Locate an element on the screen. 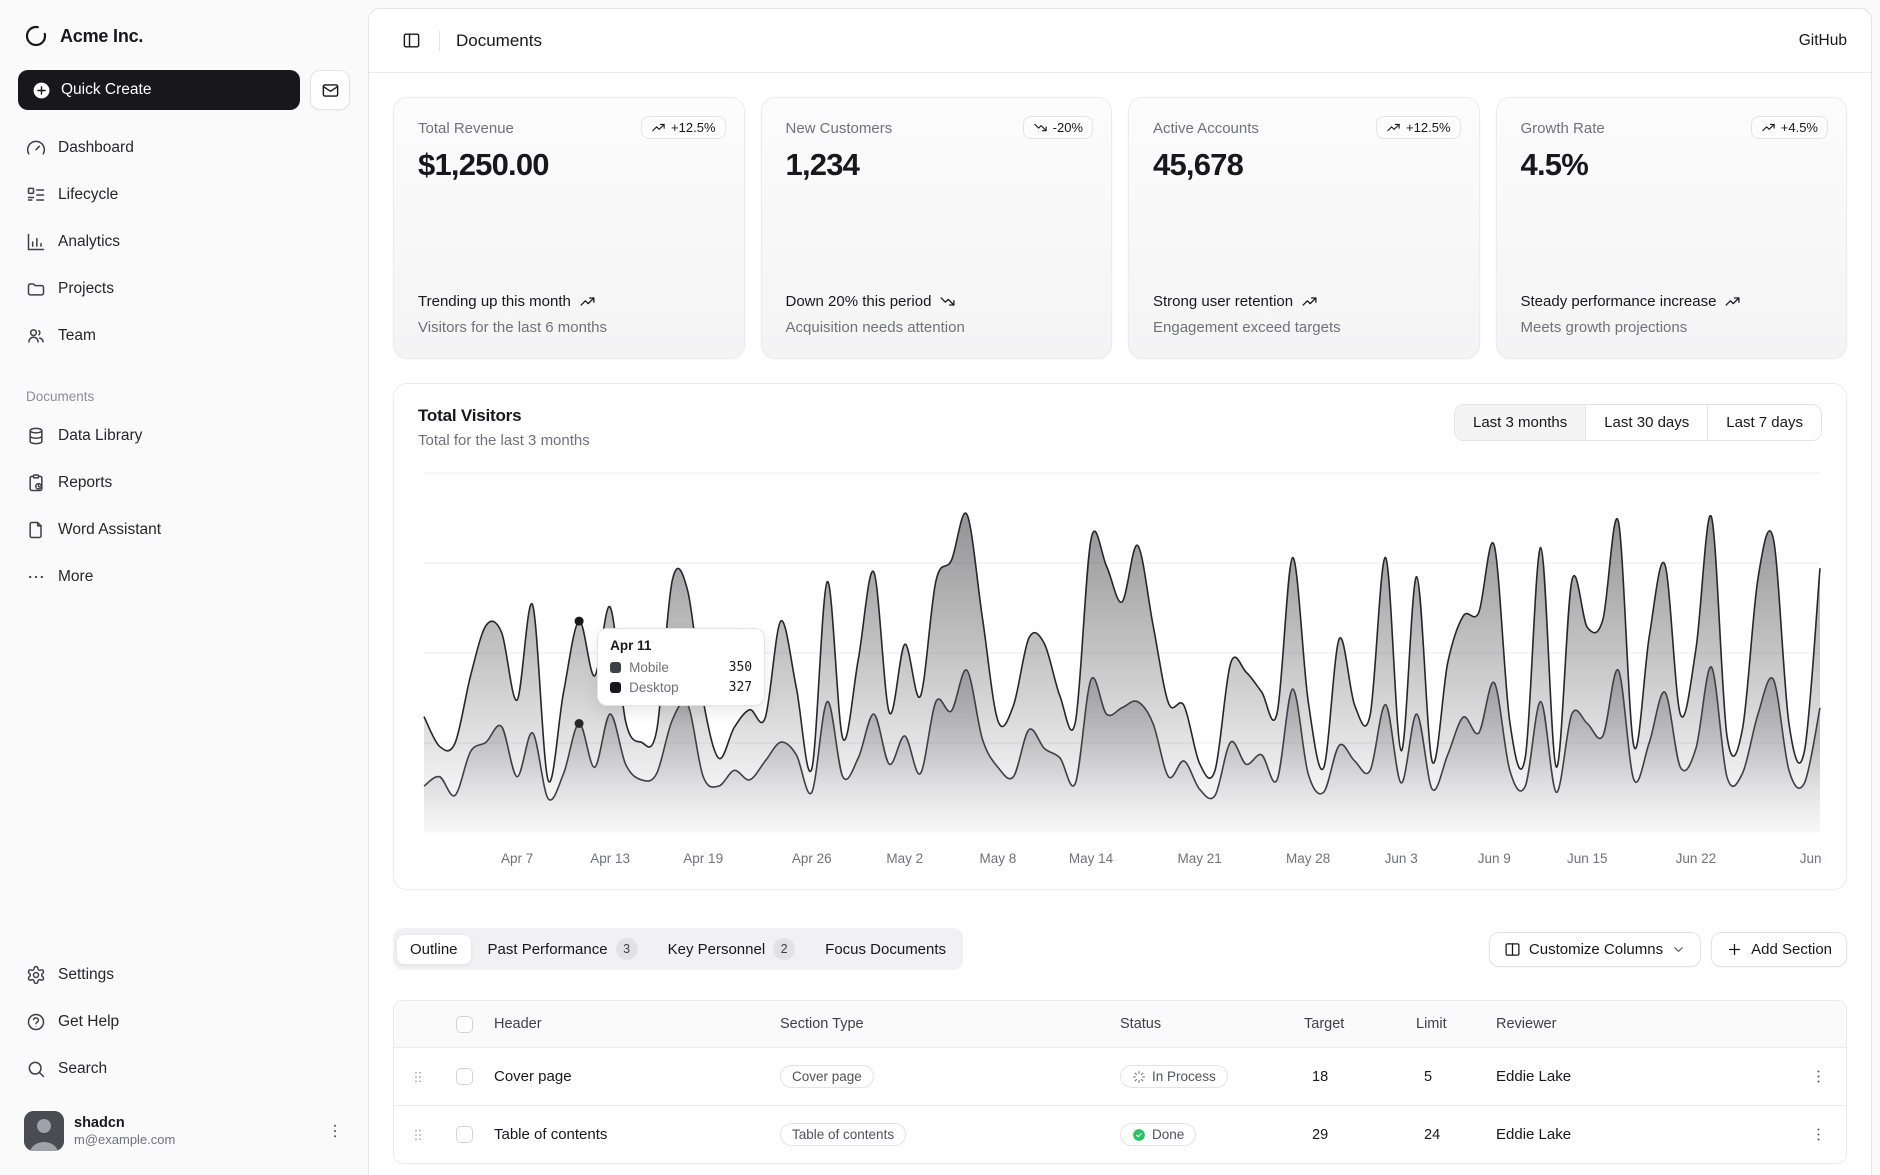  row-header-link: Cover page is located at coordinates (533, 1076).